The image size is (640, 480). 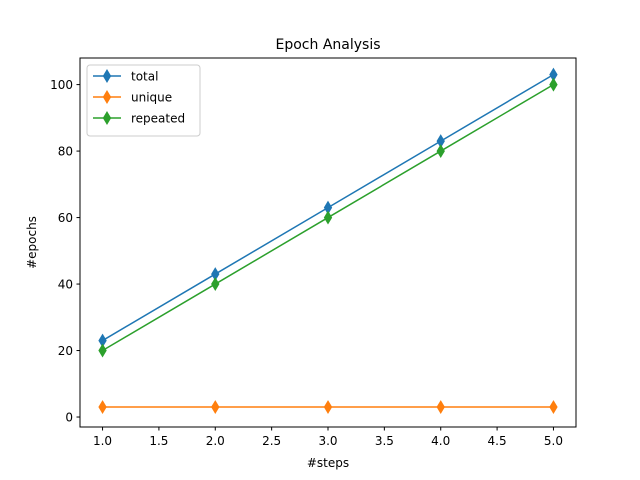 I want to click on legend-label-repeated: repeated, so click(x=158, y=119).